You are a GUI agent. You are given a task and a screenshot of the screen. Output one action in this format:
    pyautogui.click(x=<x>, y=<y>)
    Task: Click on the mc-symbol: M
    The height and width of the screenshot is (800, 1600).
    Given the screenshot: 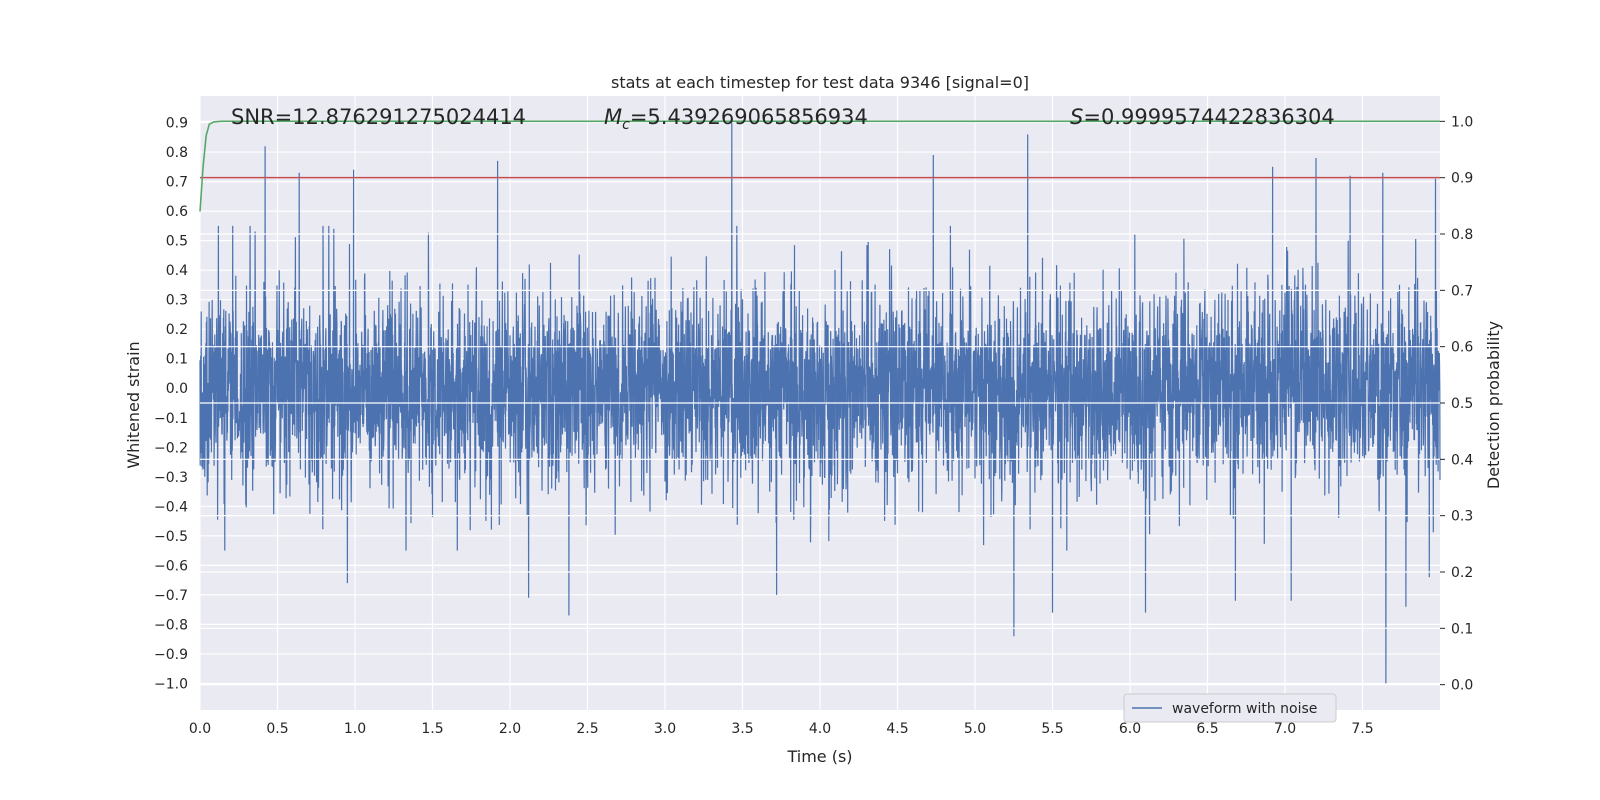 What is the action you would take?
    pyautogui.click(x=613, y=117)
    